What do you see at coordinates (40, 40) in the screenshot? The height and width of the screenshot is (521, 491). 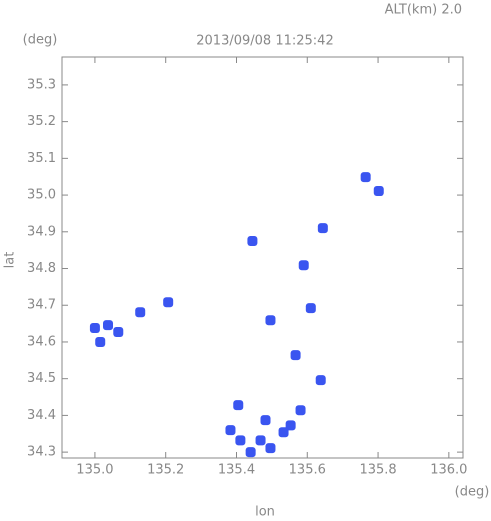 I see `y-unit: (deg)` at bounding box center [40, 40].